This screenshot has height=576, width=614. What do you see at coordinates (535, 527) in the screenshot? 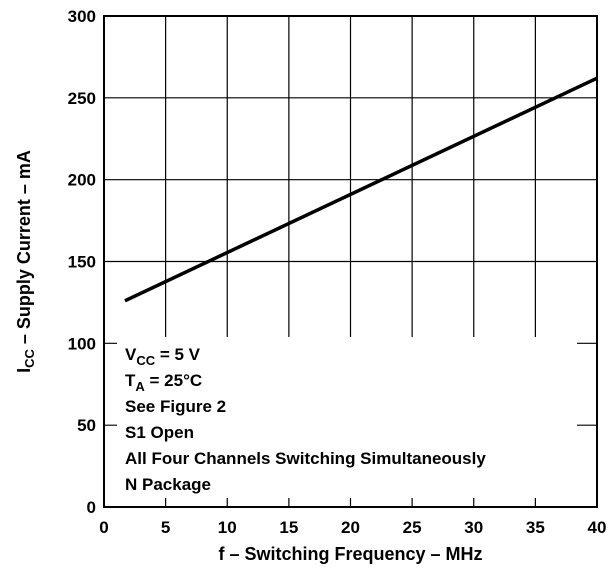
I see `x-tick-label: 35` at bounding box center [535, 527].